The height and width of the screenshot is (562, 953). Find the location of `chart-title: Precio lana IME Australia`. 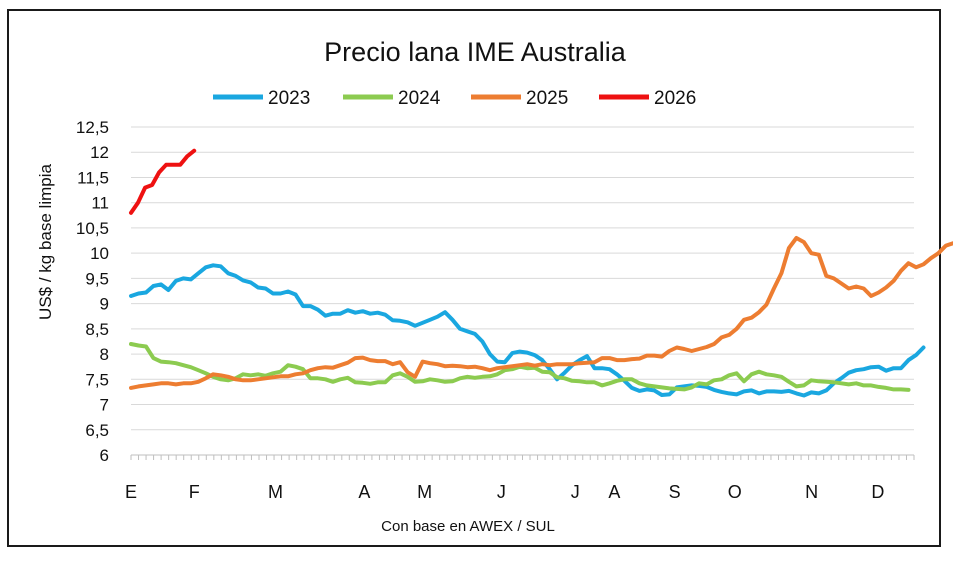

chart-title: Precio lana IME Australia is located at coordinates (475, 52).